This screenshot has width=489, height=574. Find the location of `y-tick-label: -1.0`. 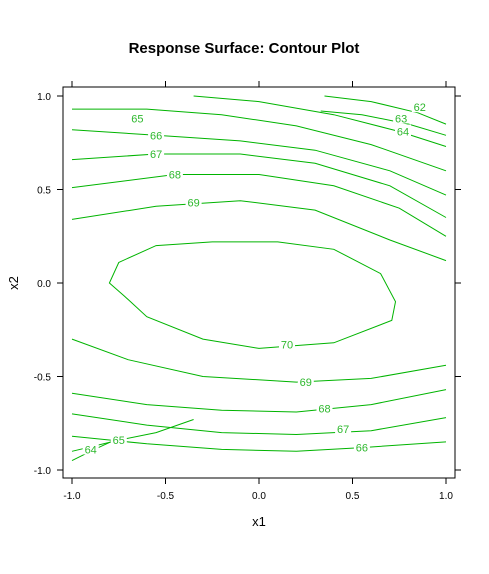

y-tick-label: -1.0 is located at coordinates (43, 471).